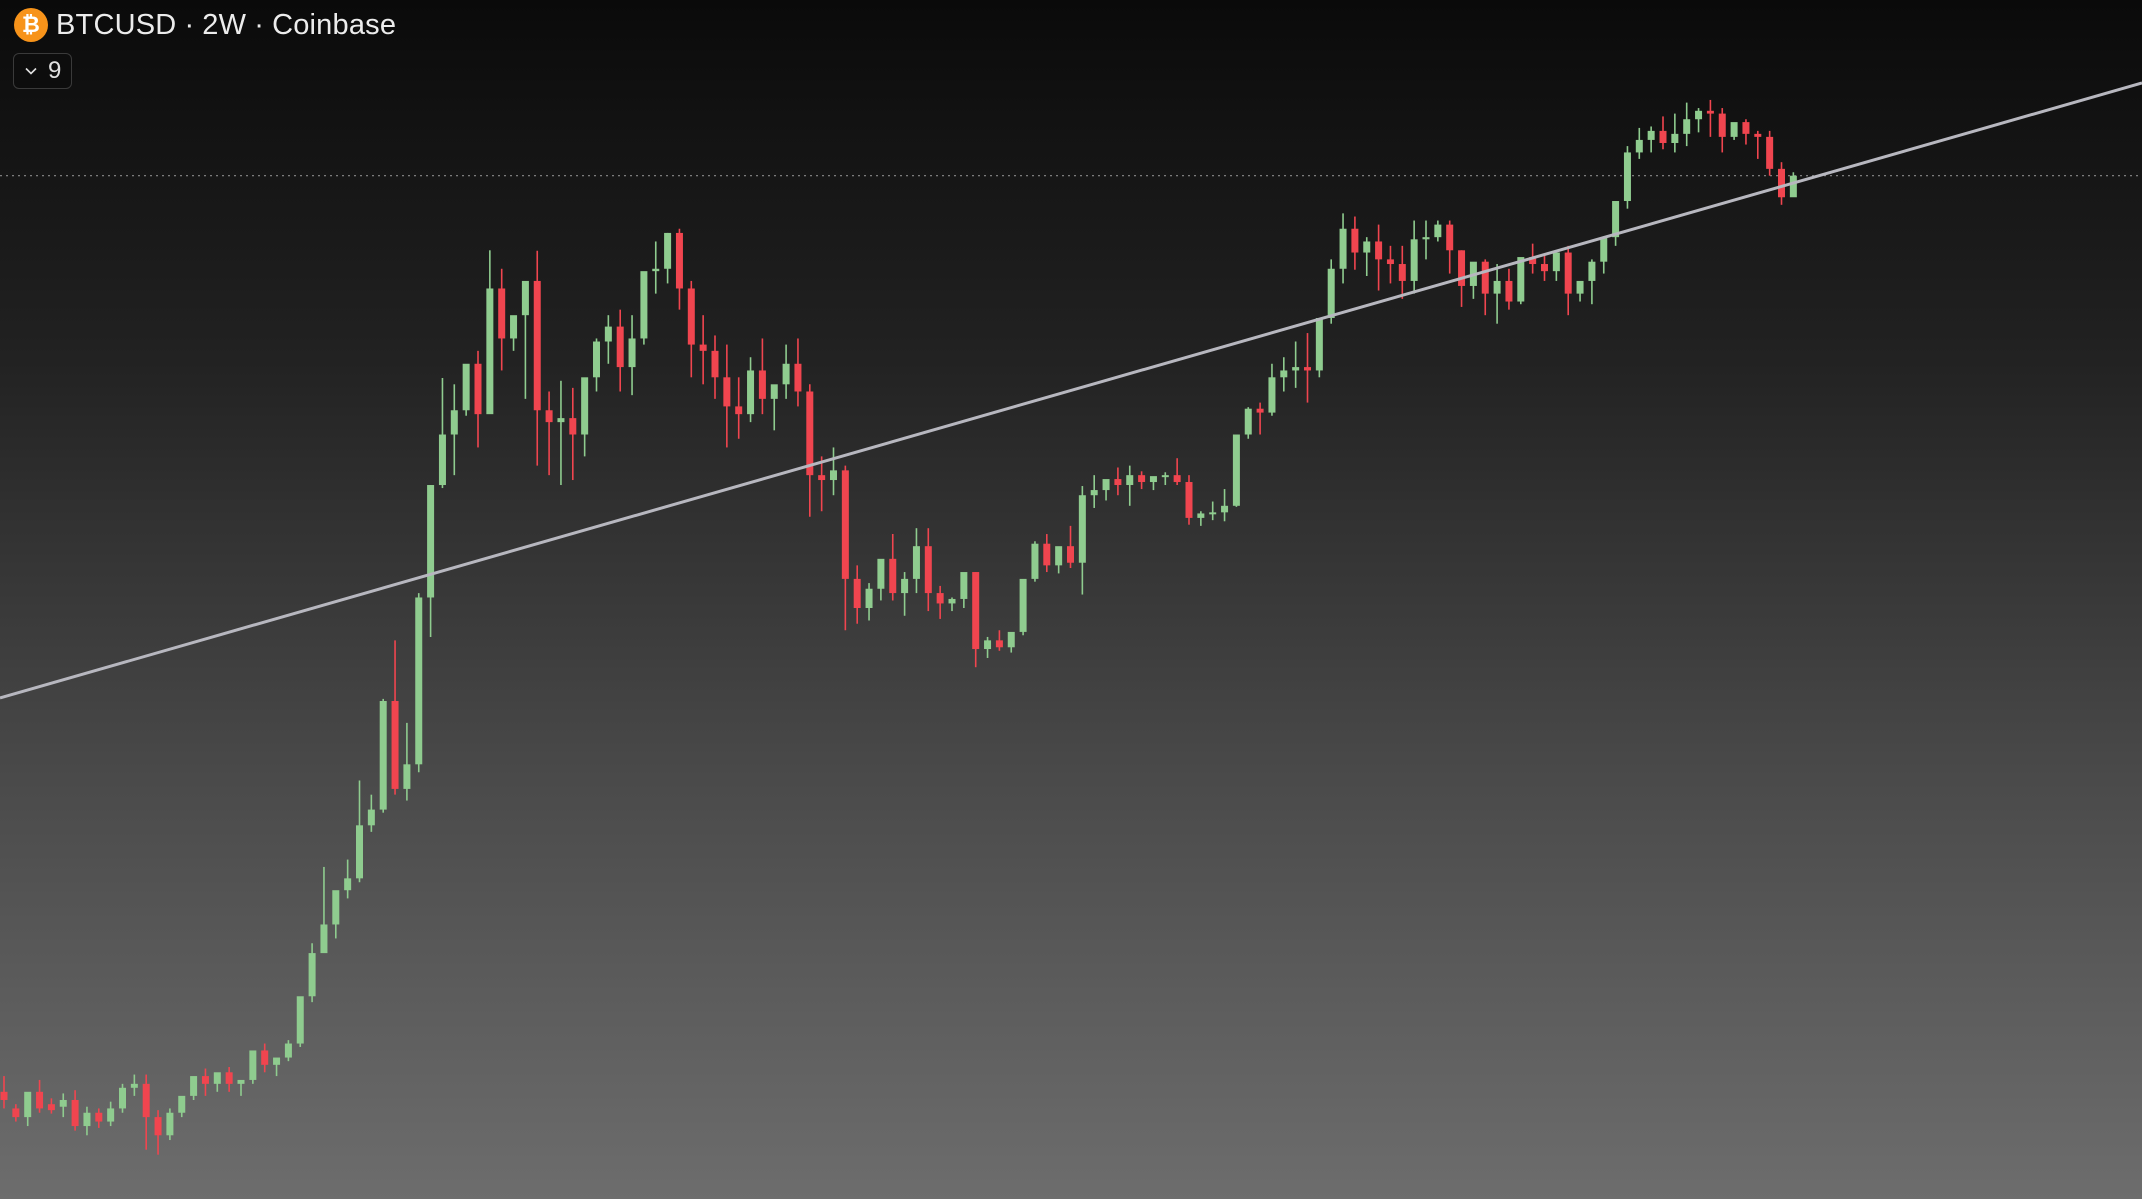 The height and width of the screenshot is (1199, 2142). I want to click on symbol-legend: ₿ BTCUSD · 2W · Coinbase, so click(205, 25).